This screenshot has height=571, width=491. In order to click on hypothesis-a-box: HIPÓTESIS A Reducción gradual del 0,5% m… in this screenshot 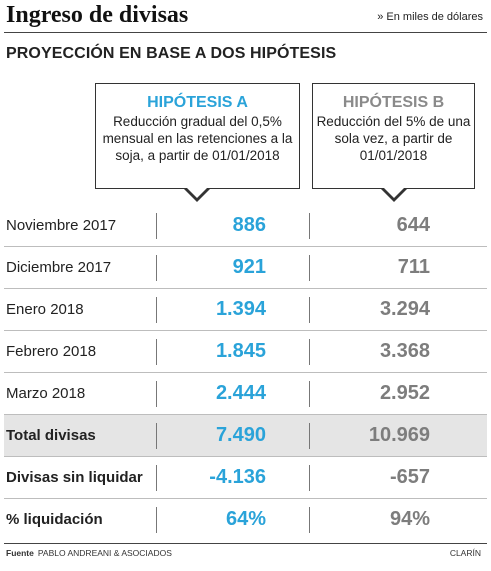, I will do `click(197, 136)`.